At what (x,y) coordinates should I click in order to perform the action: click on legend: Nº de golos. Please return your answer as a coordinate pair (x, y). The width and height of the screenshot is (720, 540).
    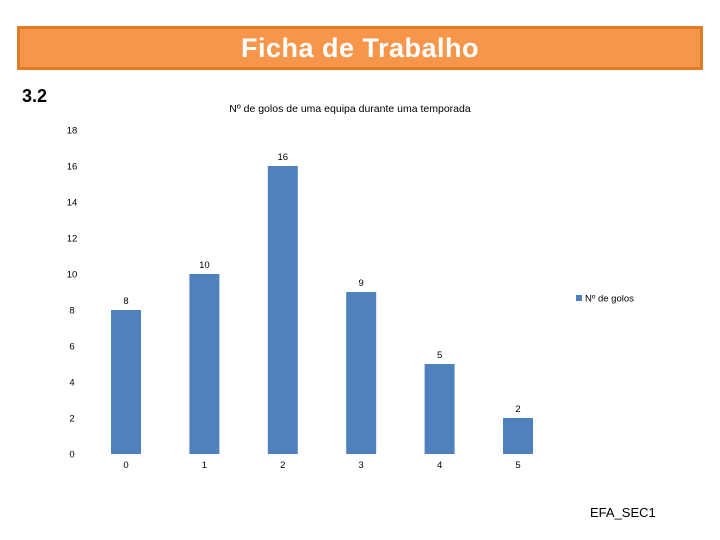
    Looking at the image, I should click on (605, 299).